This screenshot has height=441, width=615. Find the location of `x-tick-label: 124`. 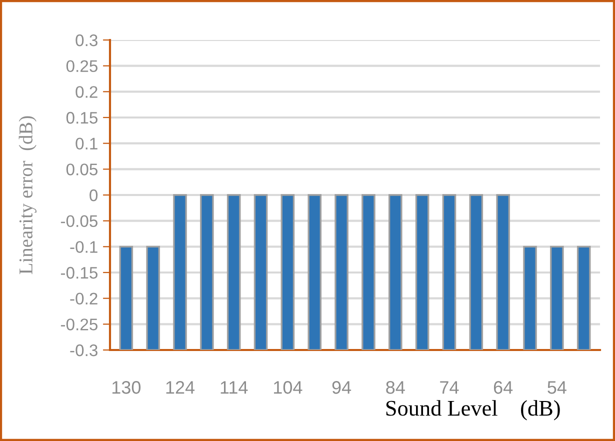

x-tick-label: 124 is located at coordinates (180, 387).